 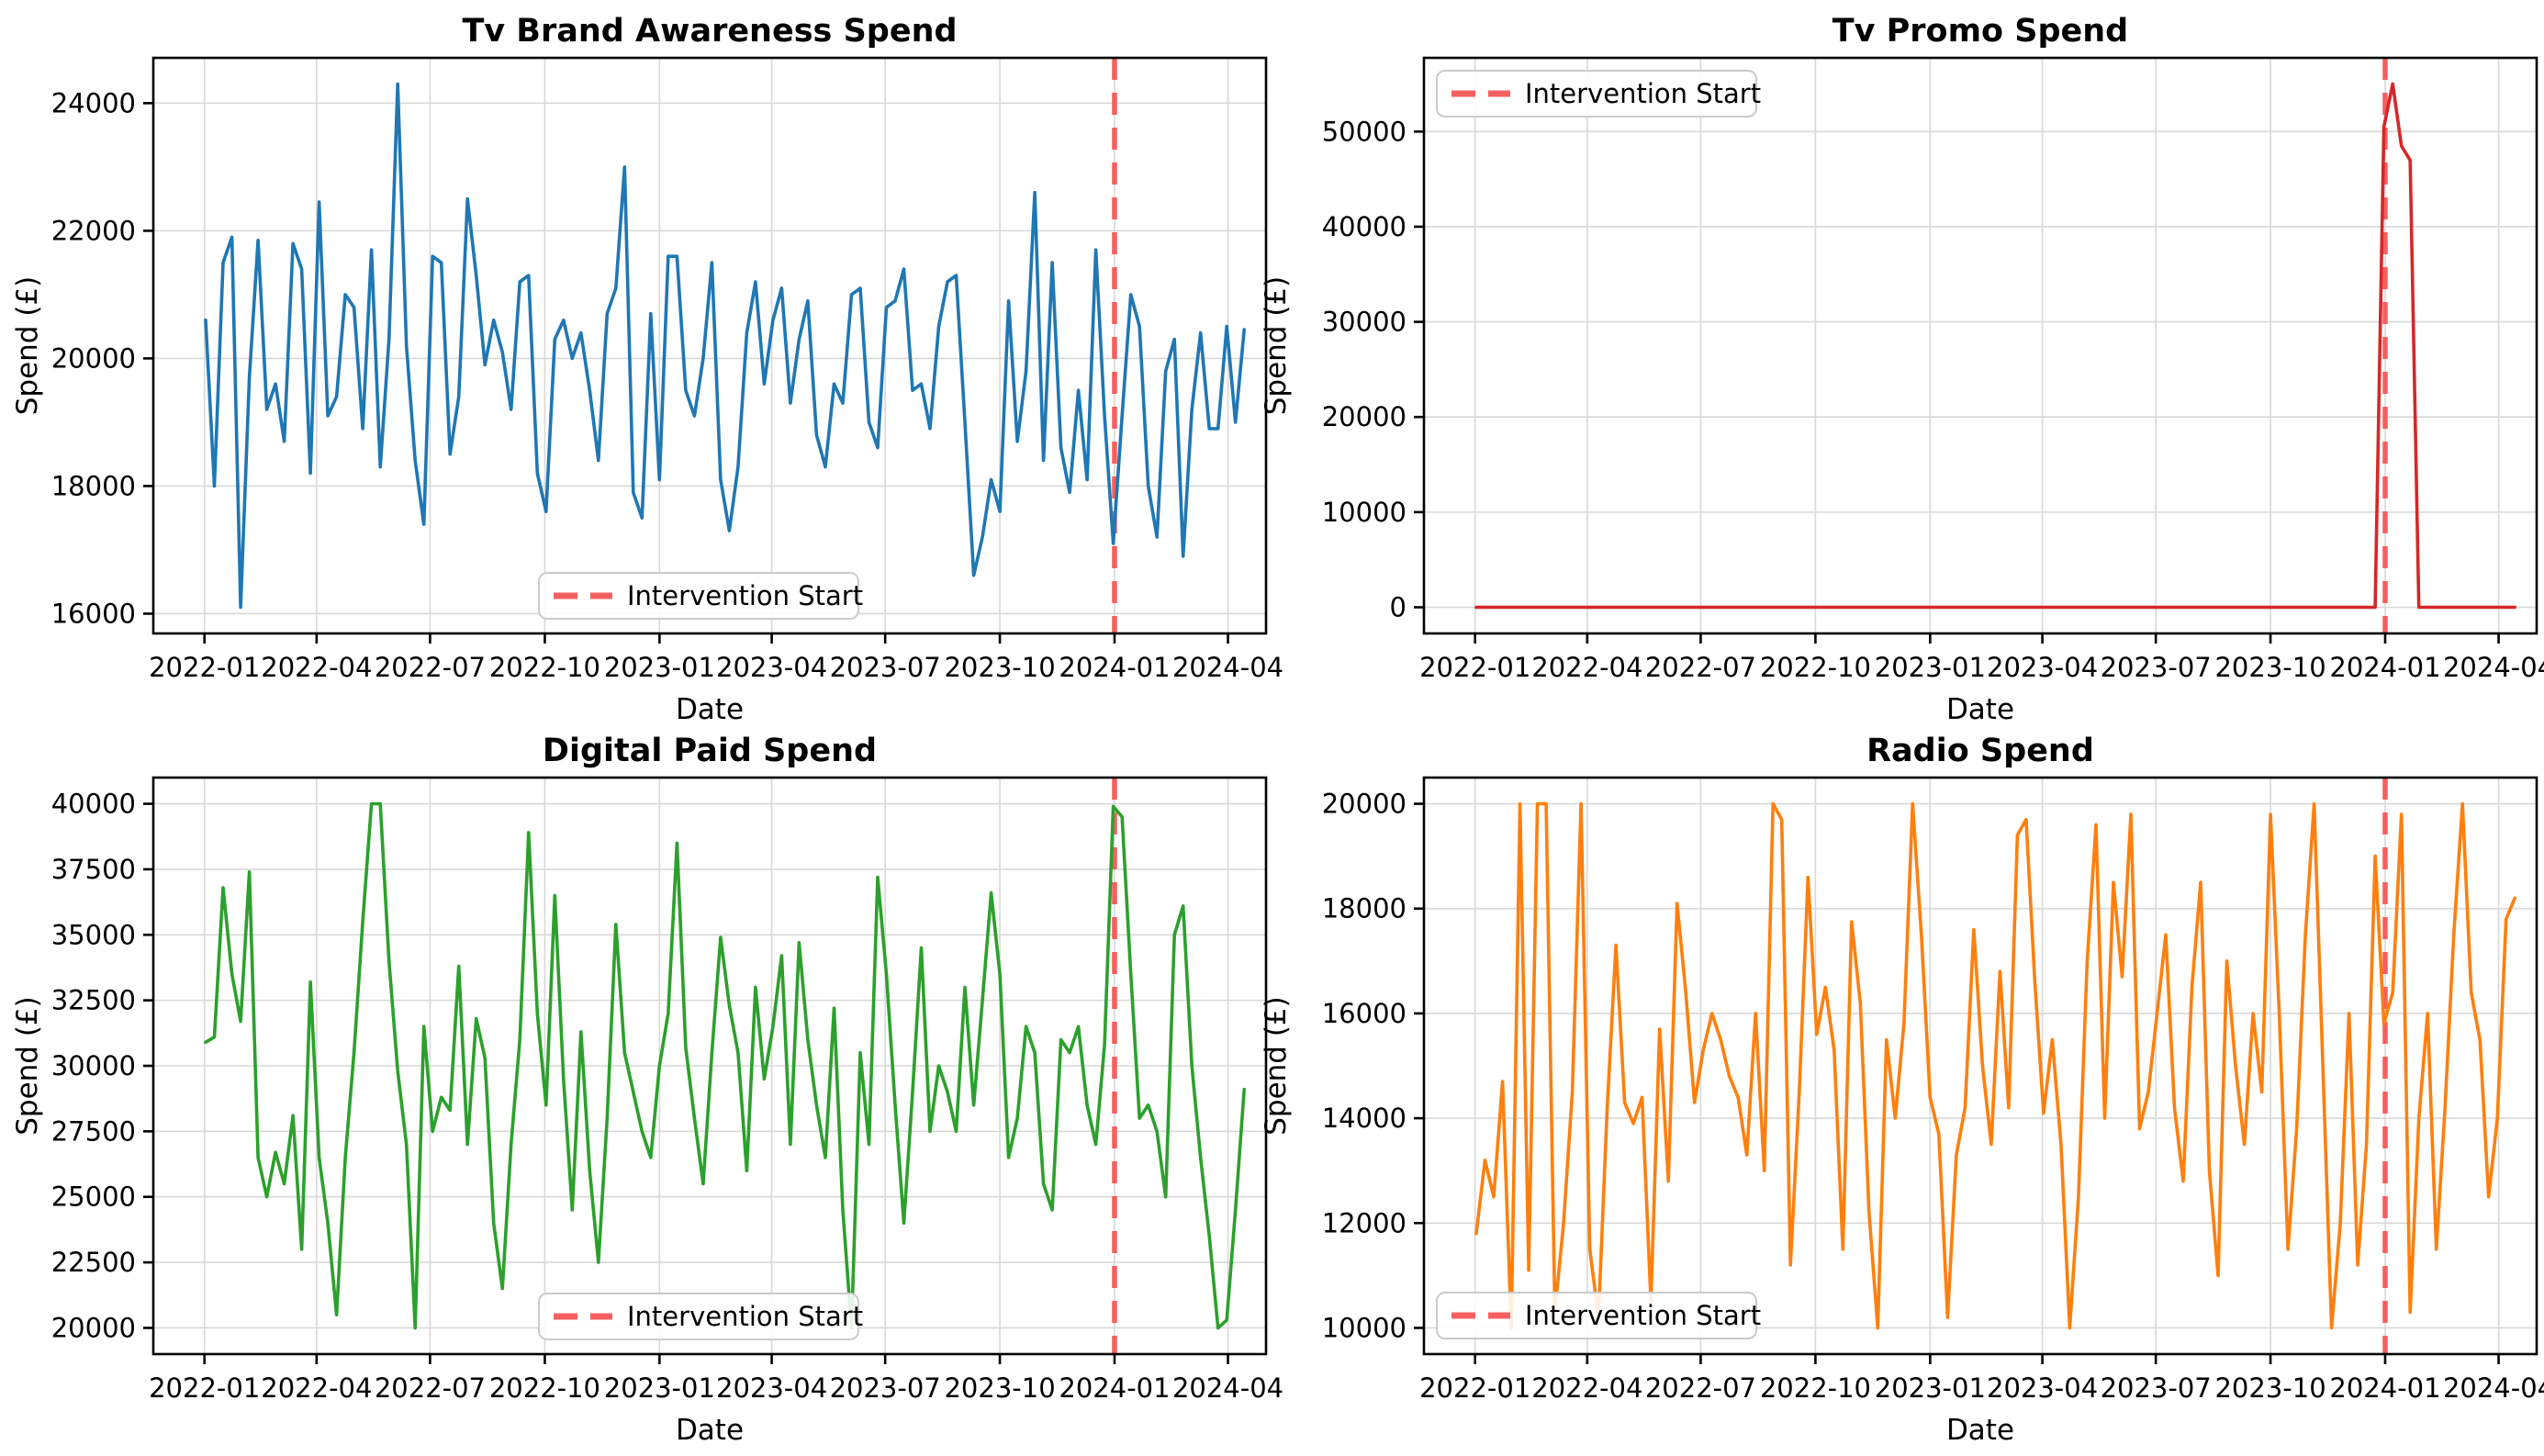 I want to click on y-tick-label: 24000, so click(x=93, y=102).